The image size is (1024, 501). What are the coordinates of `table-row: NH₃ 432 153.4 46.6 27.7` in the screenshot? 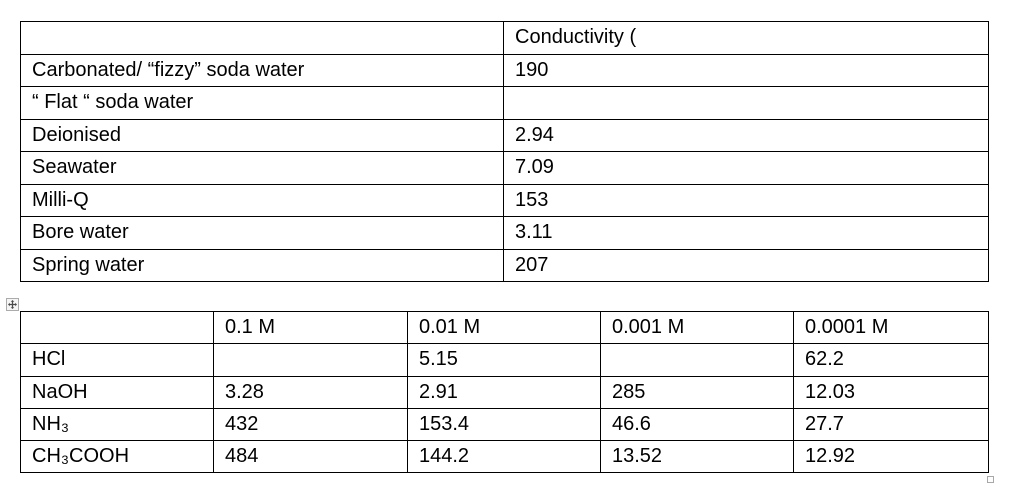 It's located at (504, 424).